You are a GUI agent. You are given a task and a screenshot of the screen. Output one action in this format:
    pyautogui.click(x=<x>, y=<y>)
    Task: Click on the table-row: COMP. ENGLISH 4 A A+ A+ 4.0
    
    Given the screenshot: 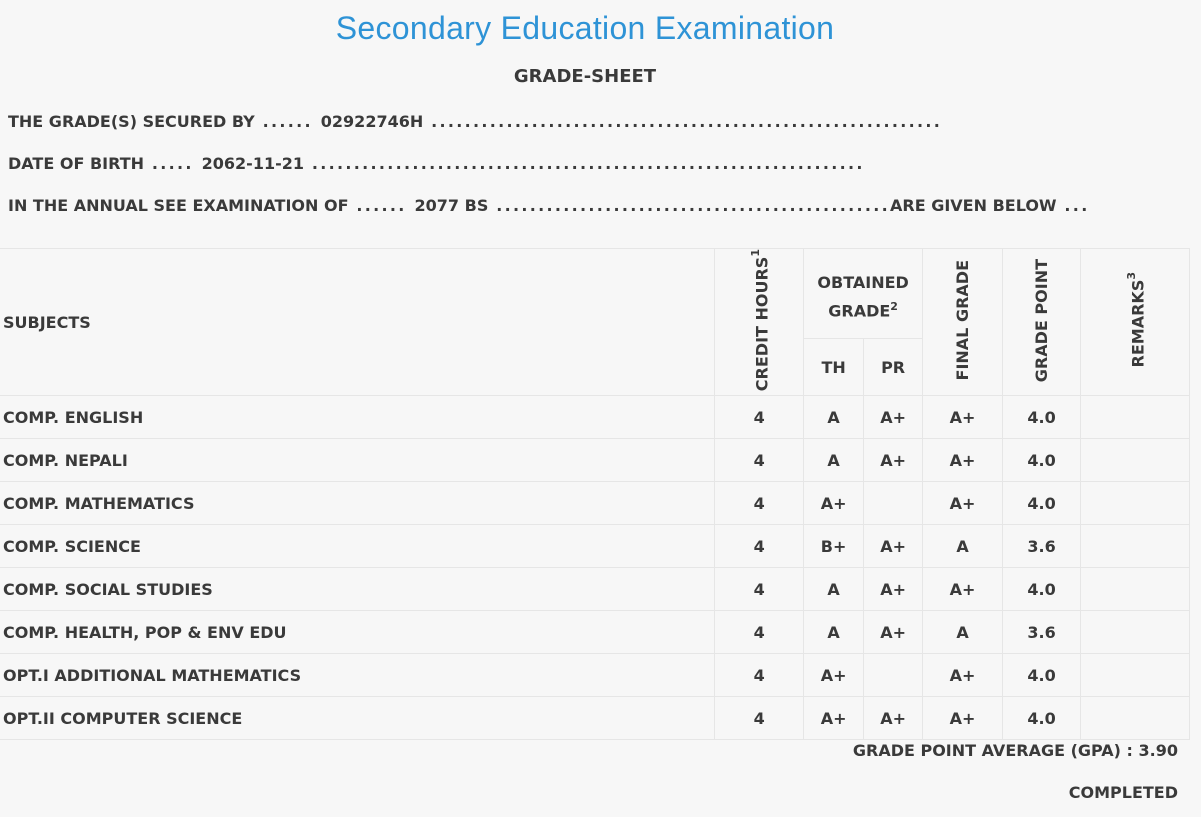 What is the action you would take?
    pyautogui.click(x=595, y=417)
    